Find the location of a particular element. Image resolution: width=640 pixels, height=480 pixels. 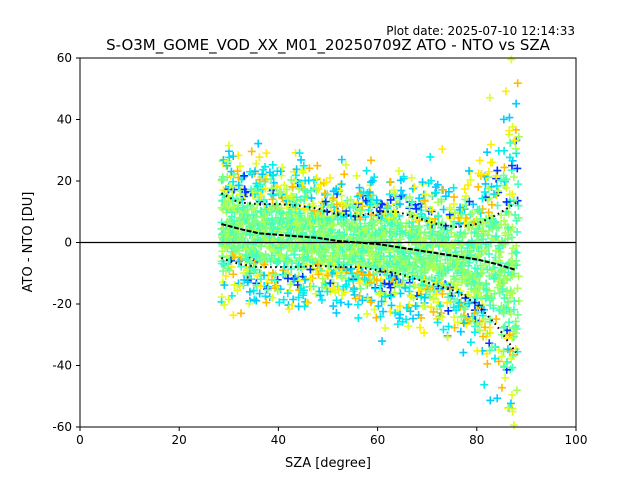

y-tick-label: 60 is located at coordinates (64, 58).